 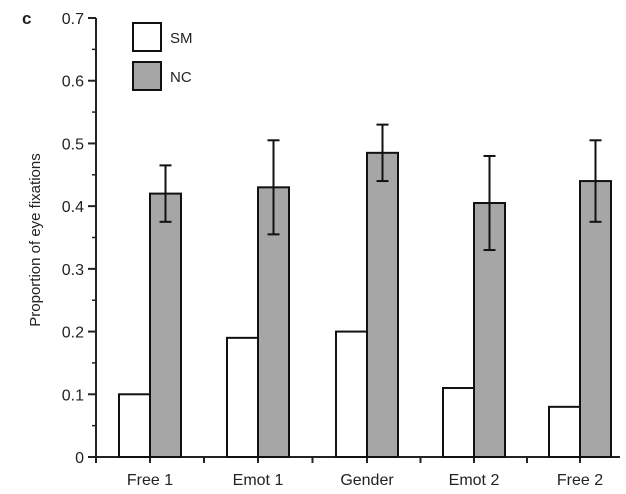 I want to click on y-tick-label: 0.7, so click(x=73, y=19).